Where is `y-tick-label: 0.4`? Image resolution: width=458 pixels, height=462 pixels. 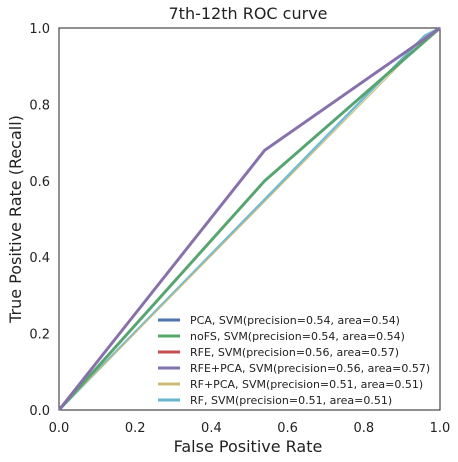
y-tick-label: 0.4 is located at coordinates (39, 258).